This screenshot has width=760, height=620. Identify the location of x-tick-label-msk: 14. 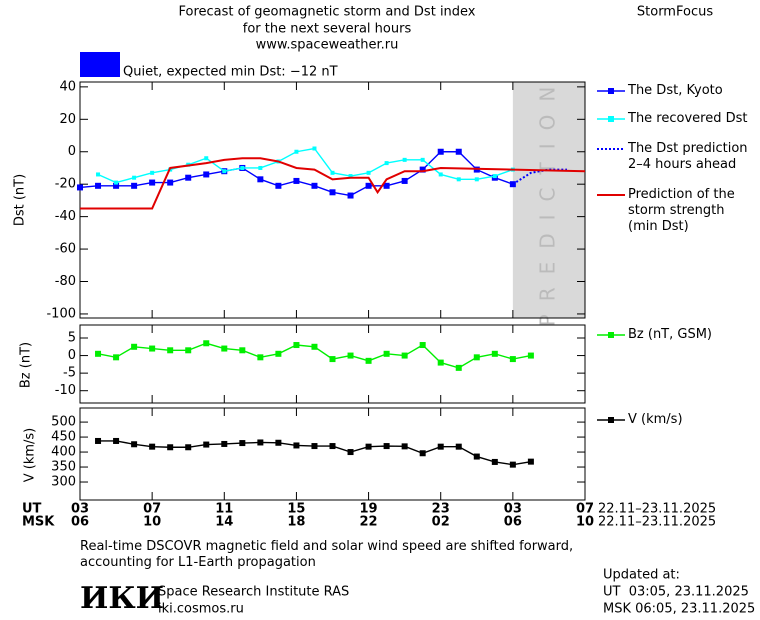
(224, 522).